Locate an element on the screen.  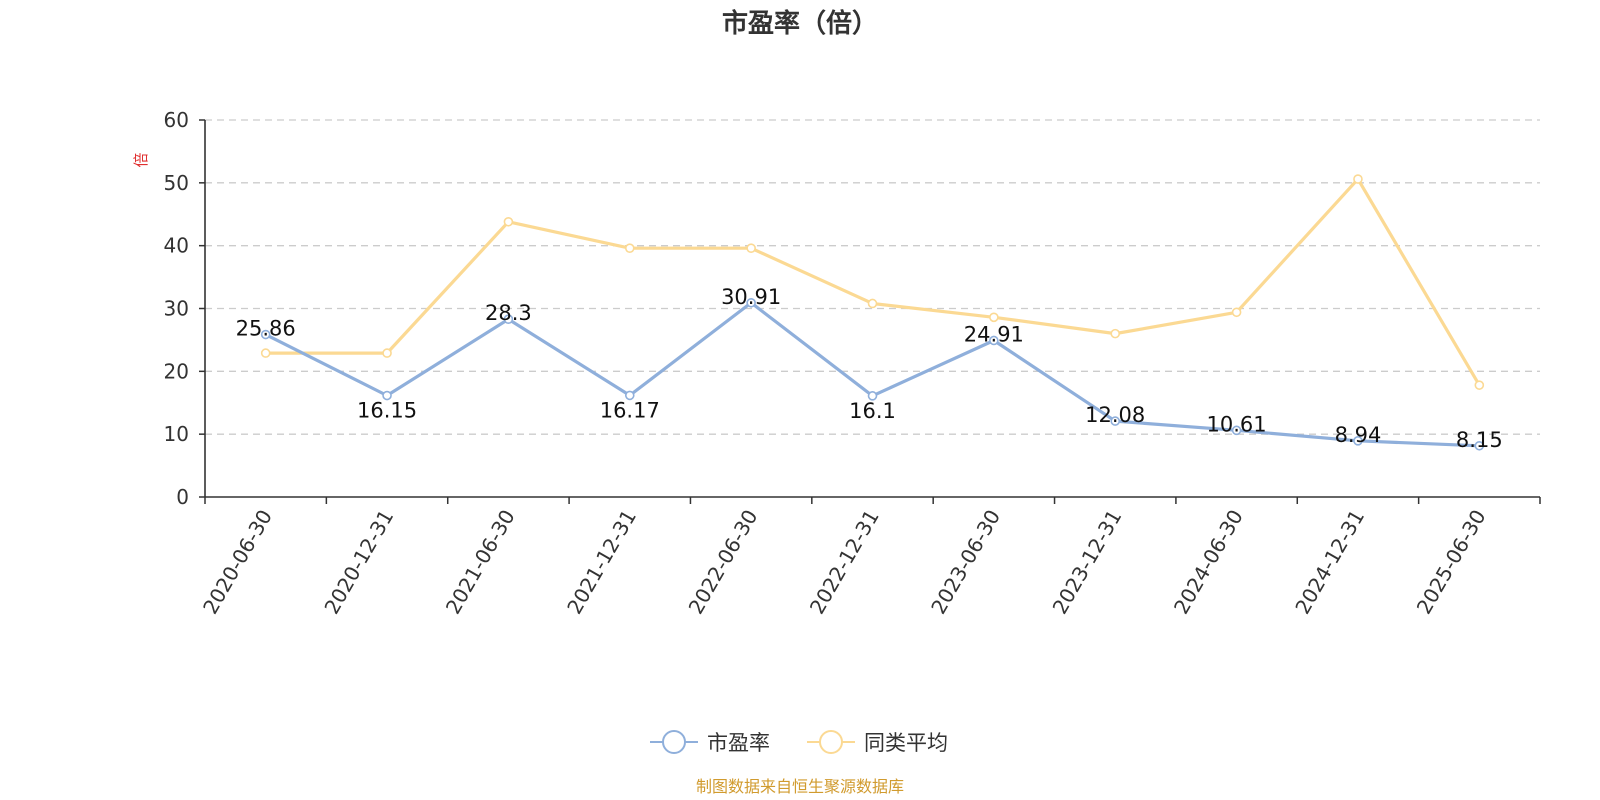
data-label: 25.86 is located at coordinates (266, 329).